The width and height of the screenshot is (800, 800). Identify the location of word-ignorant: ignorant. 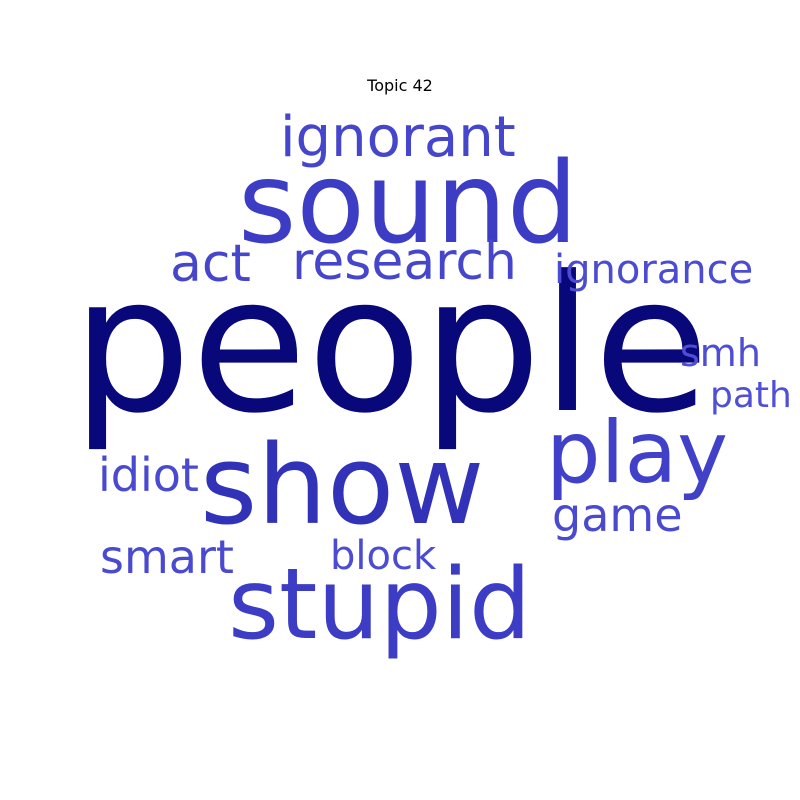
(398, 137).